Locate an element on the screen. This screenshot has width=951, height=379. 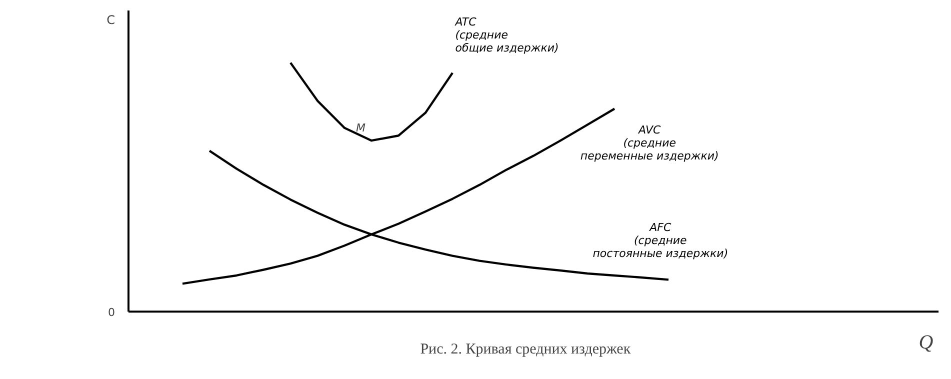
series-label: ATC (средние общие издержки) is located at coordinates (506, 34).